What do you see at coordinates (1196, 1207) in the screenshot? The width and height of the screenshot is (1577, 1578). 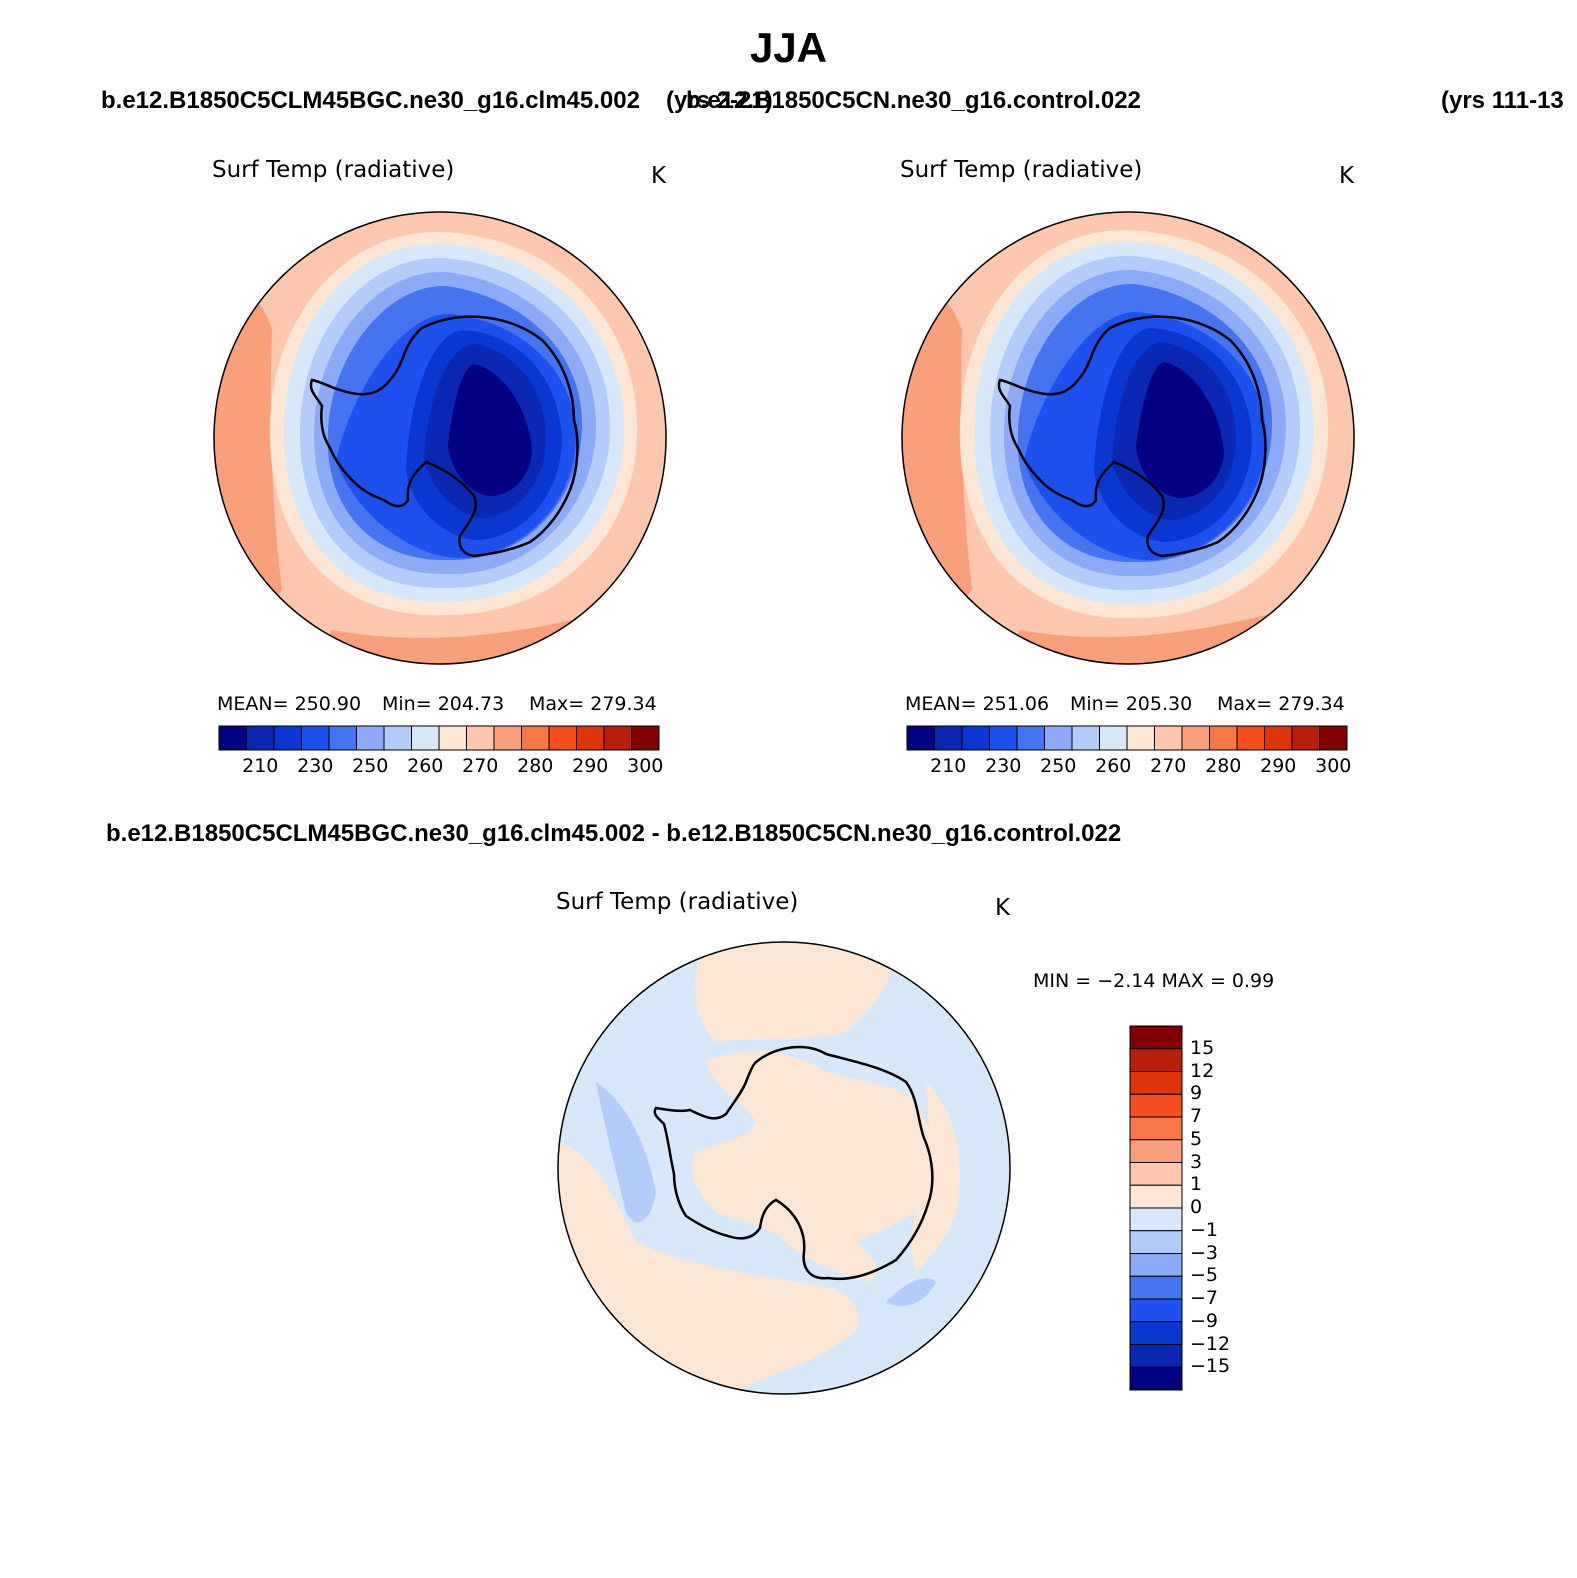 I see `colorbar-tick-label: 0` at bounding box center [1196, 1207].